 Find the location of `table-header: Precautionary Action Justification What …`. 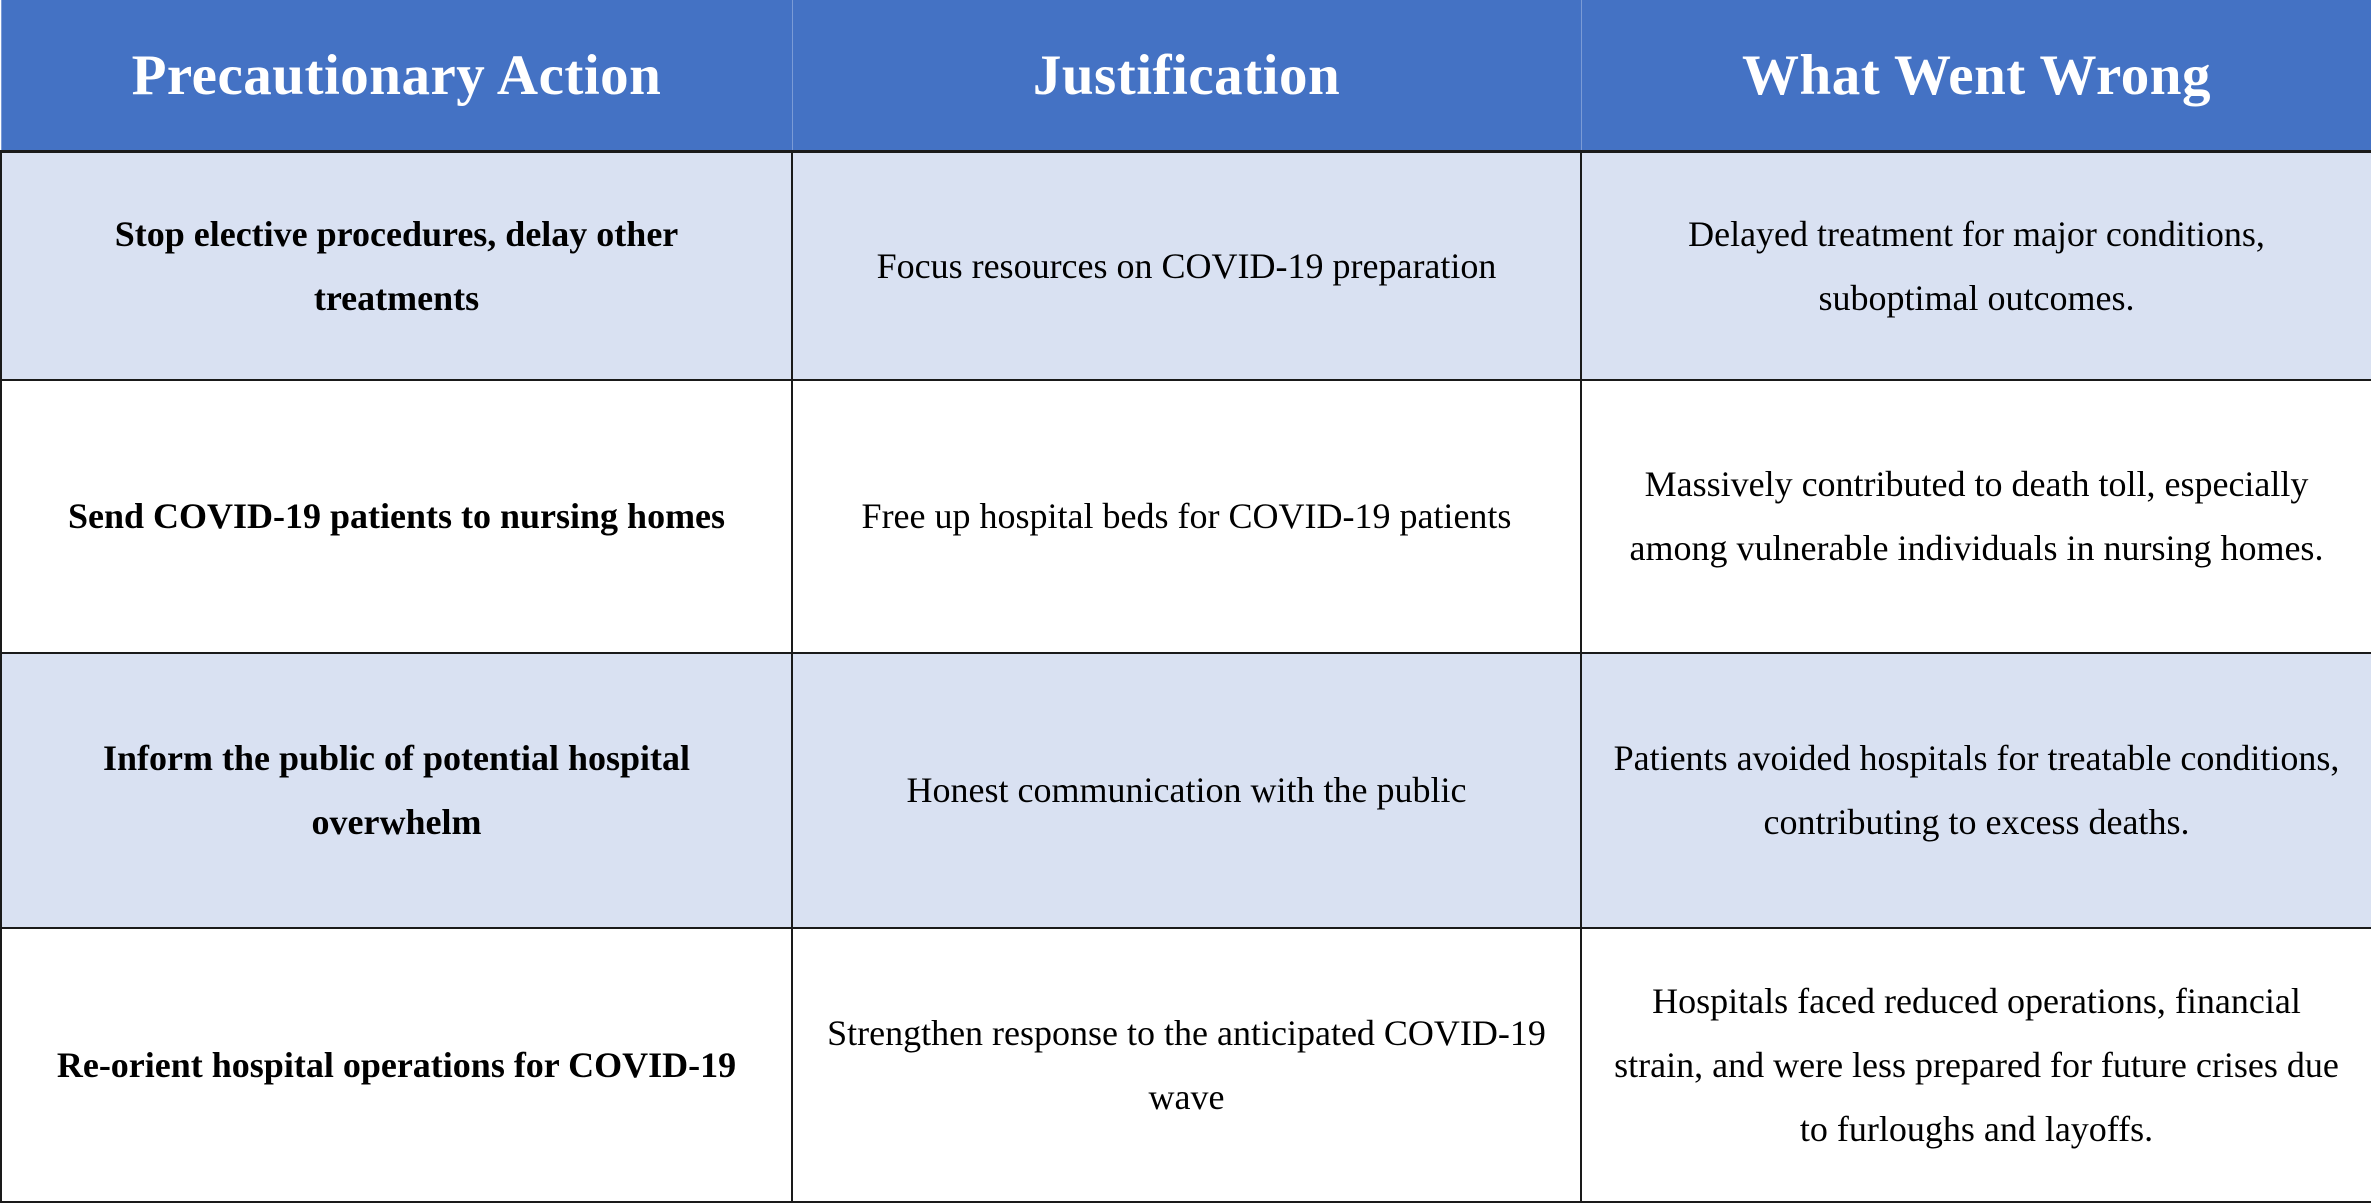

table-header: Precautionary Action Justification What … is located at coordinates (1185, 76).